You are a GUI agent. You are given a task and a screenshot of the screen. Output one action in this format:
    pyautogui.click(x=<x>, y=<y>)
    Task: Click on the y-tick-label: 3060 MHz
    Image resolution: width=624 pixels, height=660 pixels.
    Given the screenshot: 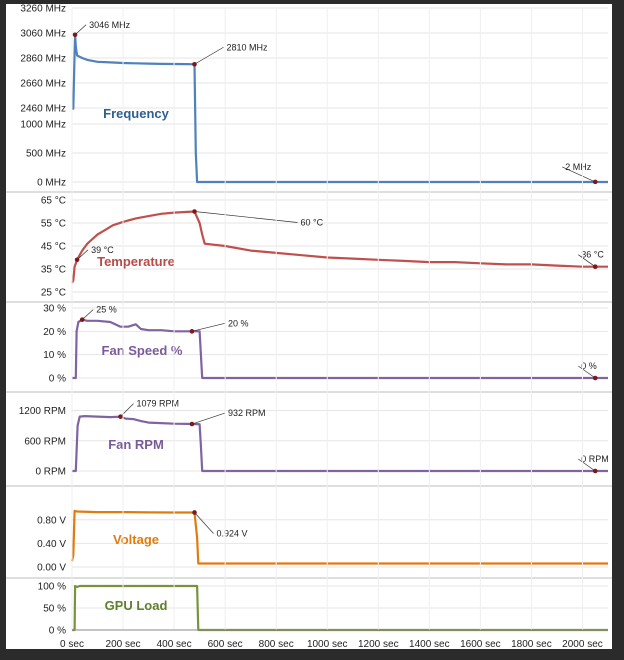 What is the action you would take?
    pyautogui.click(x=43, y=34)
    